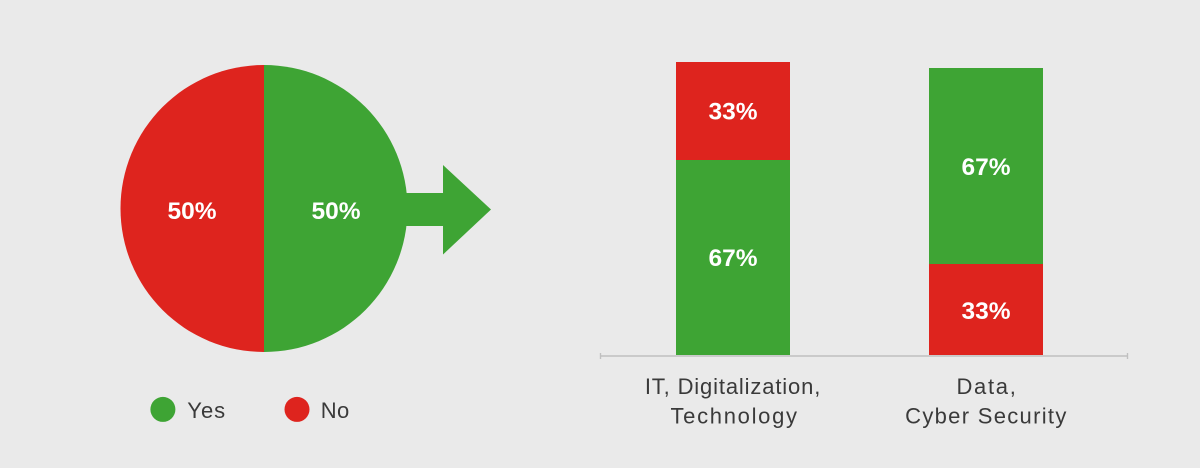  Describe the element at coordinates (206, 410) in the screenshot. I see `svg-text: Yes` at that location.